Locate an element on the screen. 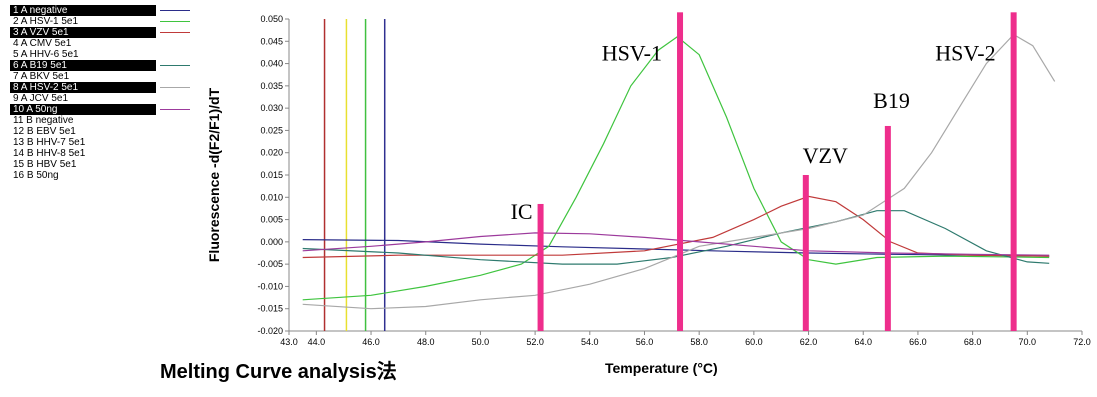  legend-item: 11 B negative is located at coordinates (110, 120).